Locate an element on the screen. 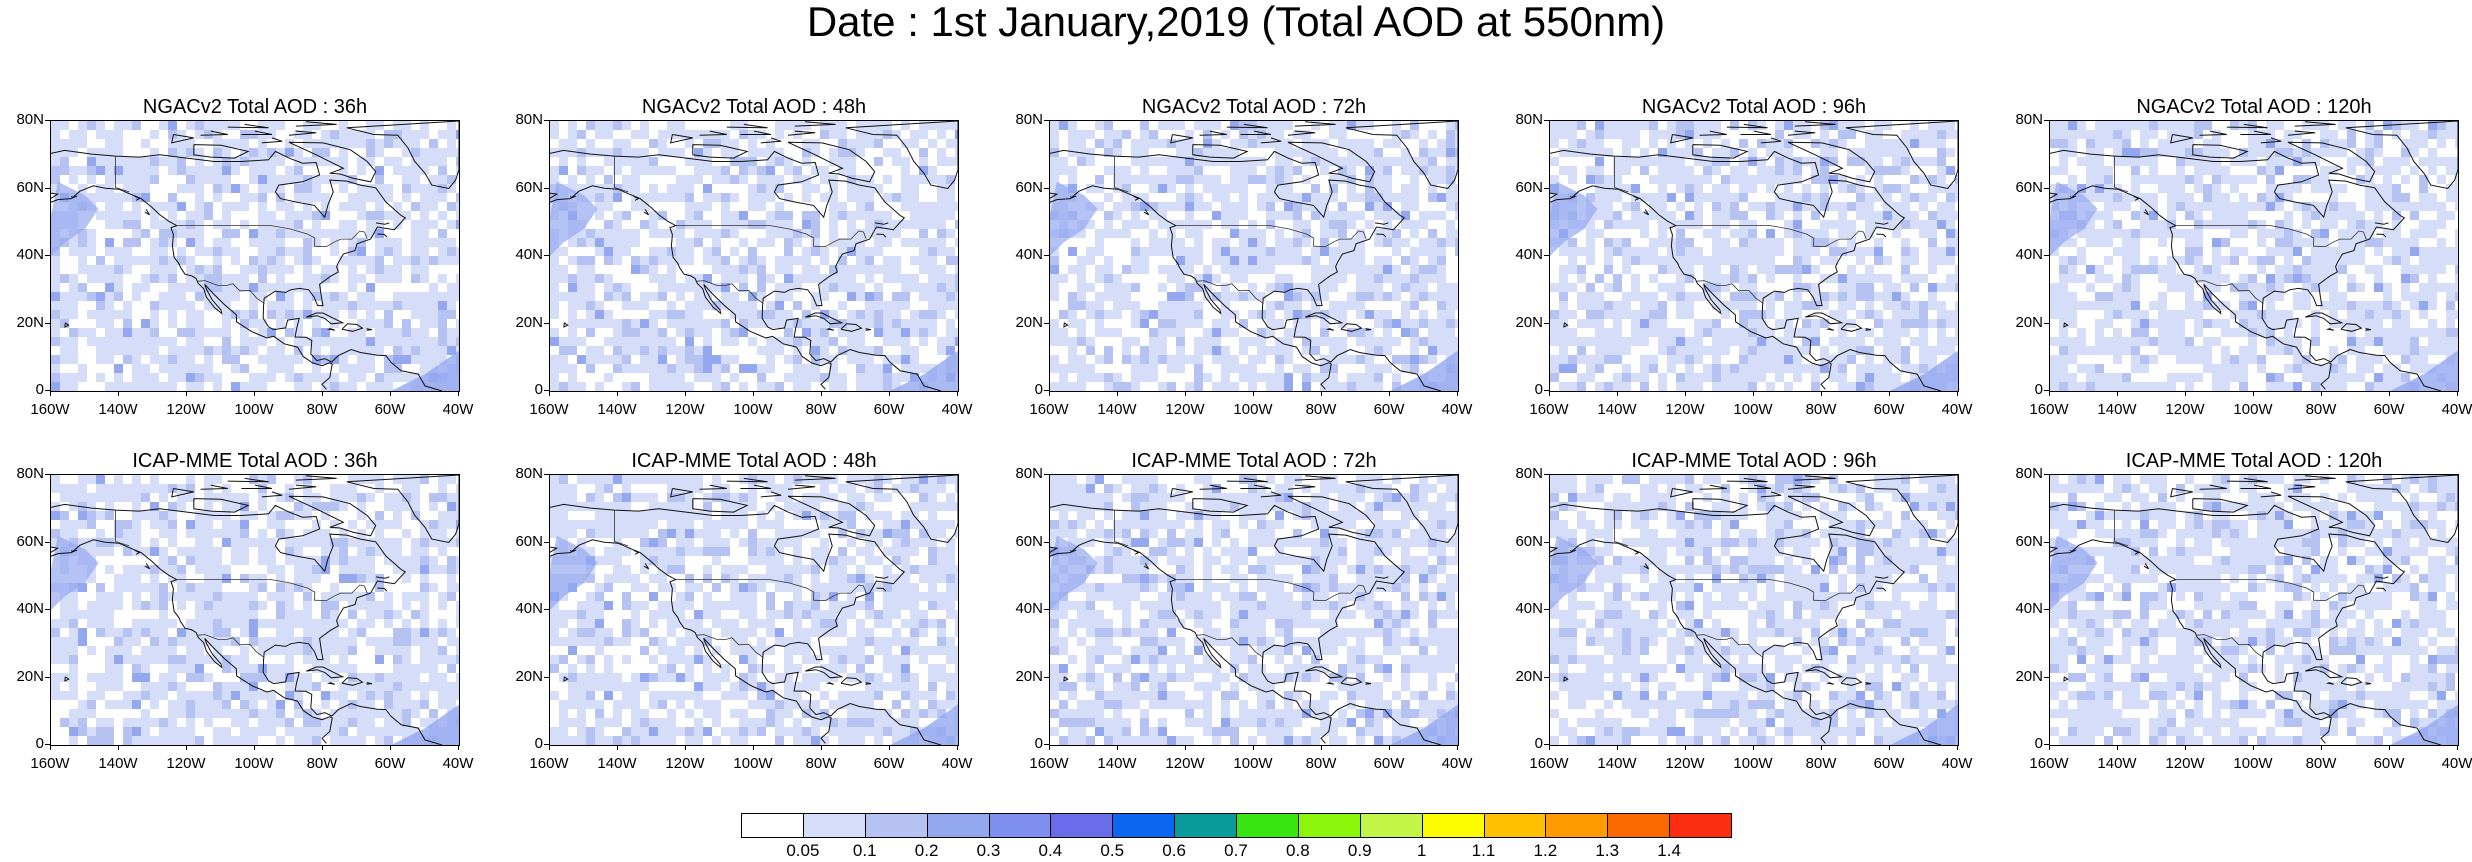  y-tick-label: 0 is located at coordinates (1538, 389).